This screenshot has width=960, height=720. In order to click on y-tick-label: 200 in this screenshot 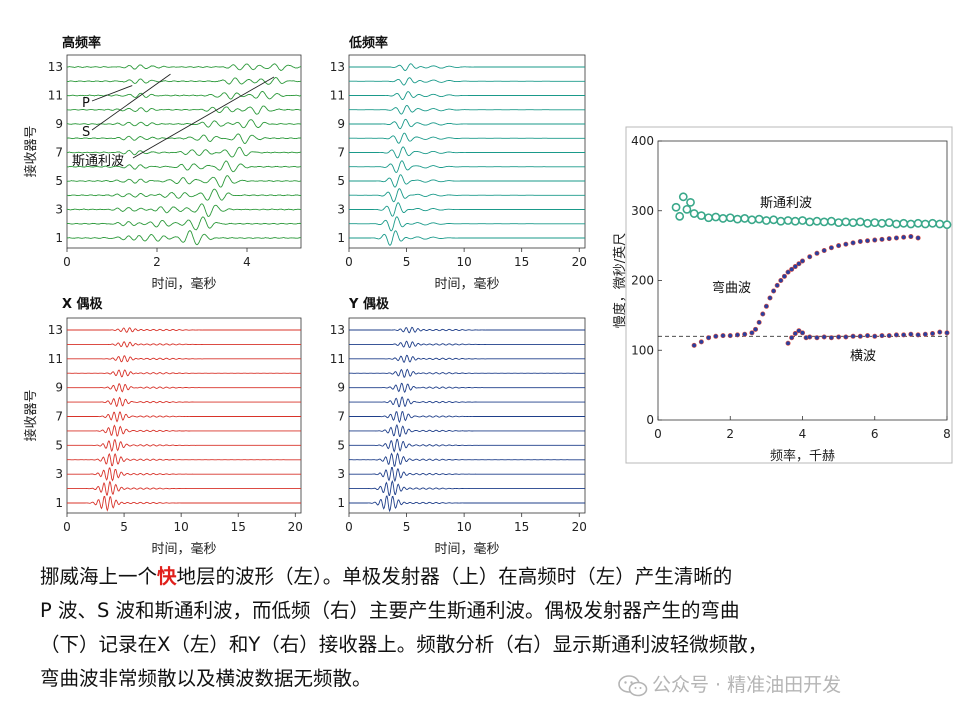, I will do `click(642, 281)`.